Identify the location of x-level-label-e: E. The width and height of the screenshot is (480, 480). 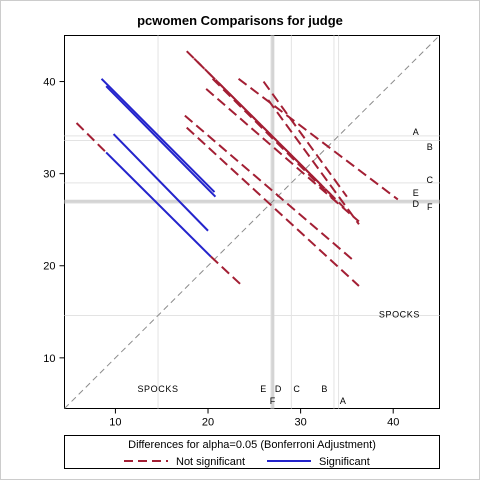
(263, 389).